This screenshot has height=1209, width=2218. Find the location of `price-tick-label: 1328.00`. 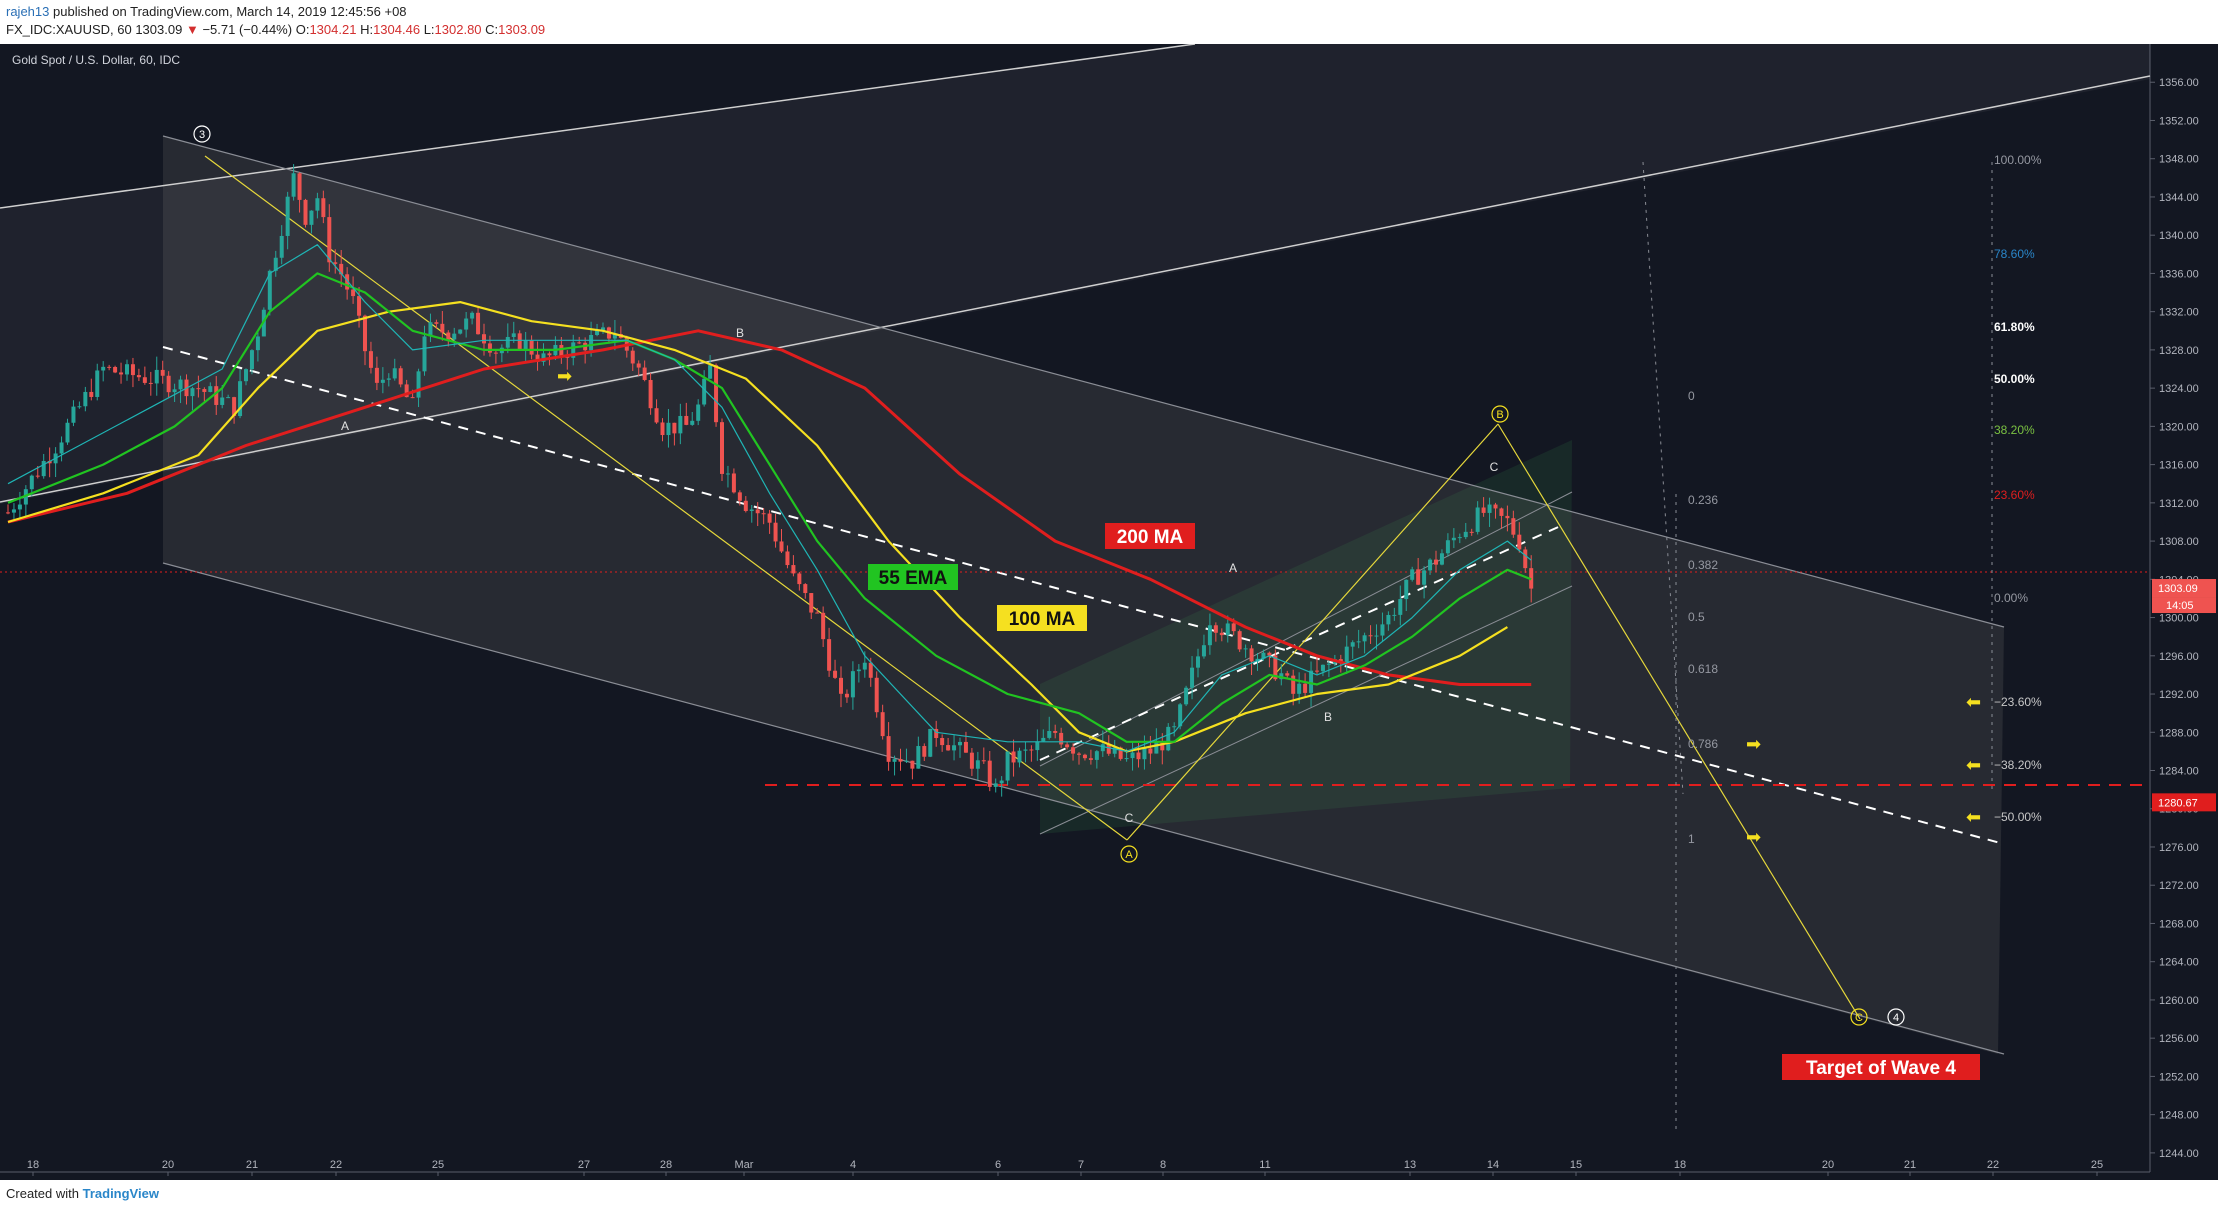

price-tick-label: 1328.00 is located at coordinates (2179, 351).